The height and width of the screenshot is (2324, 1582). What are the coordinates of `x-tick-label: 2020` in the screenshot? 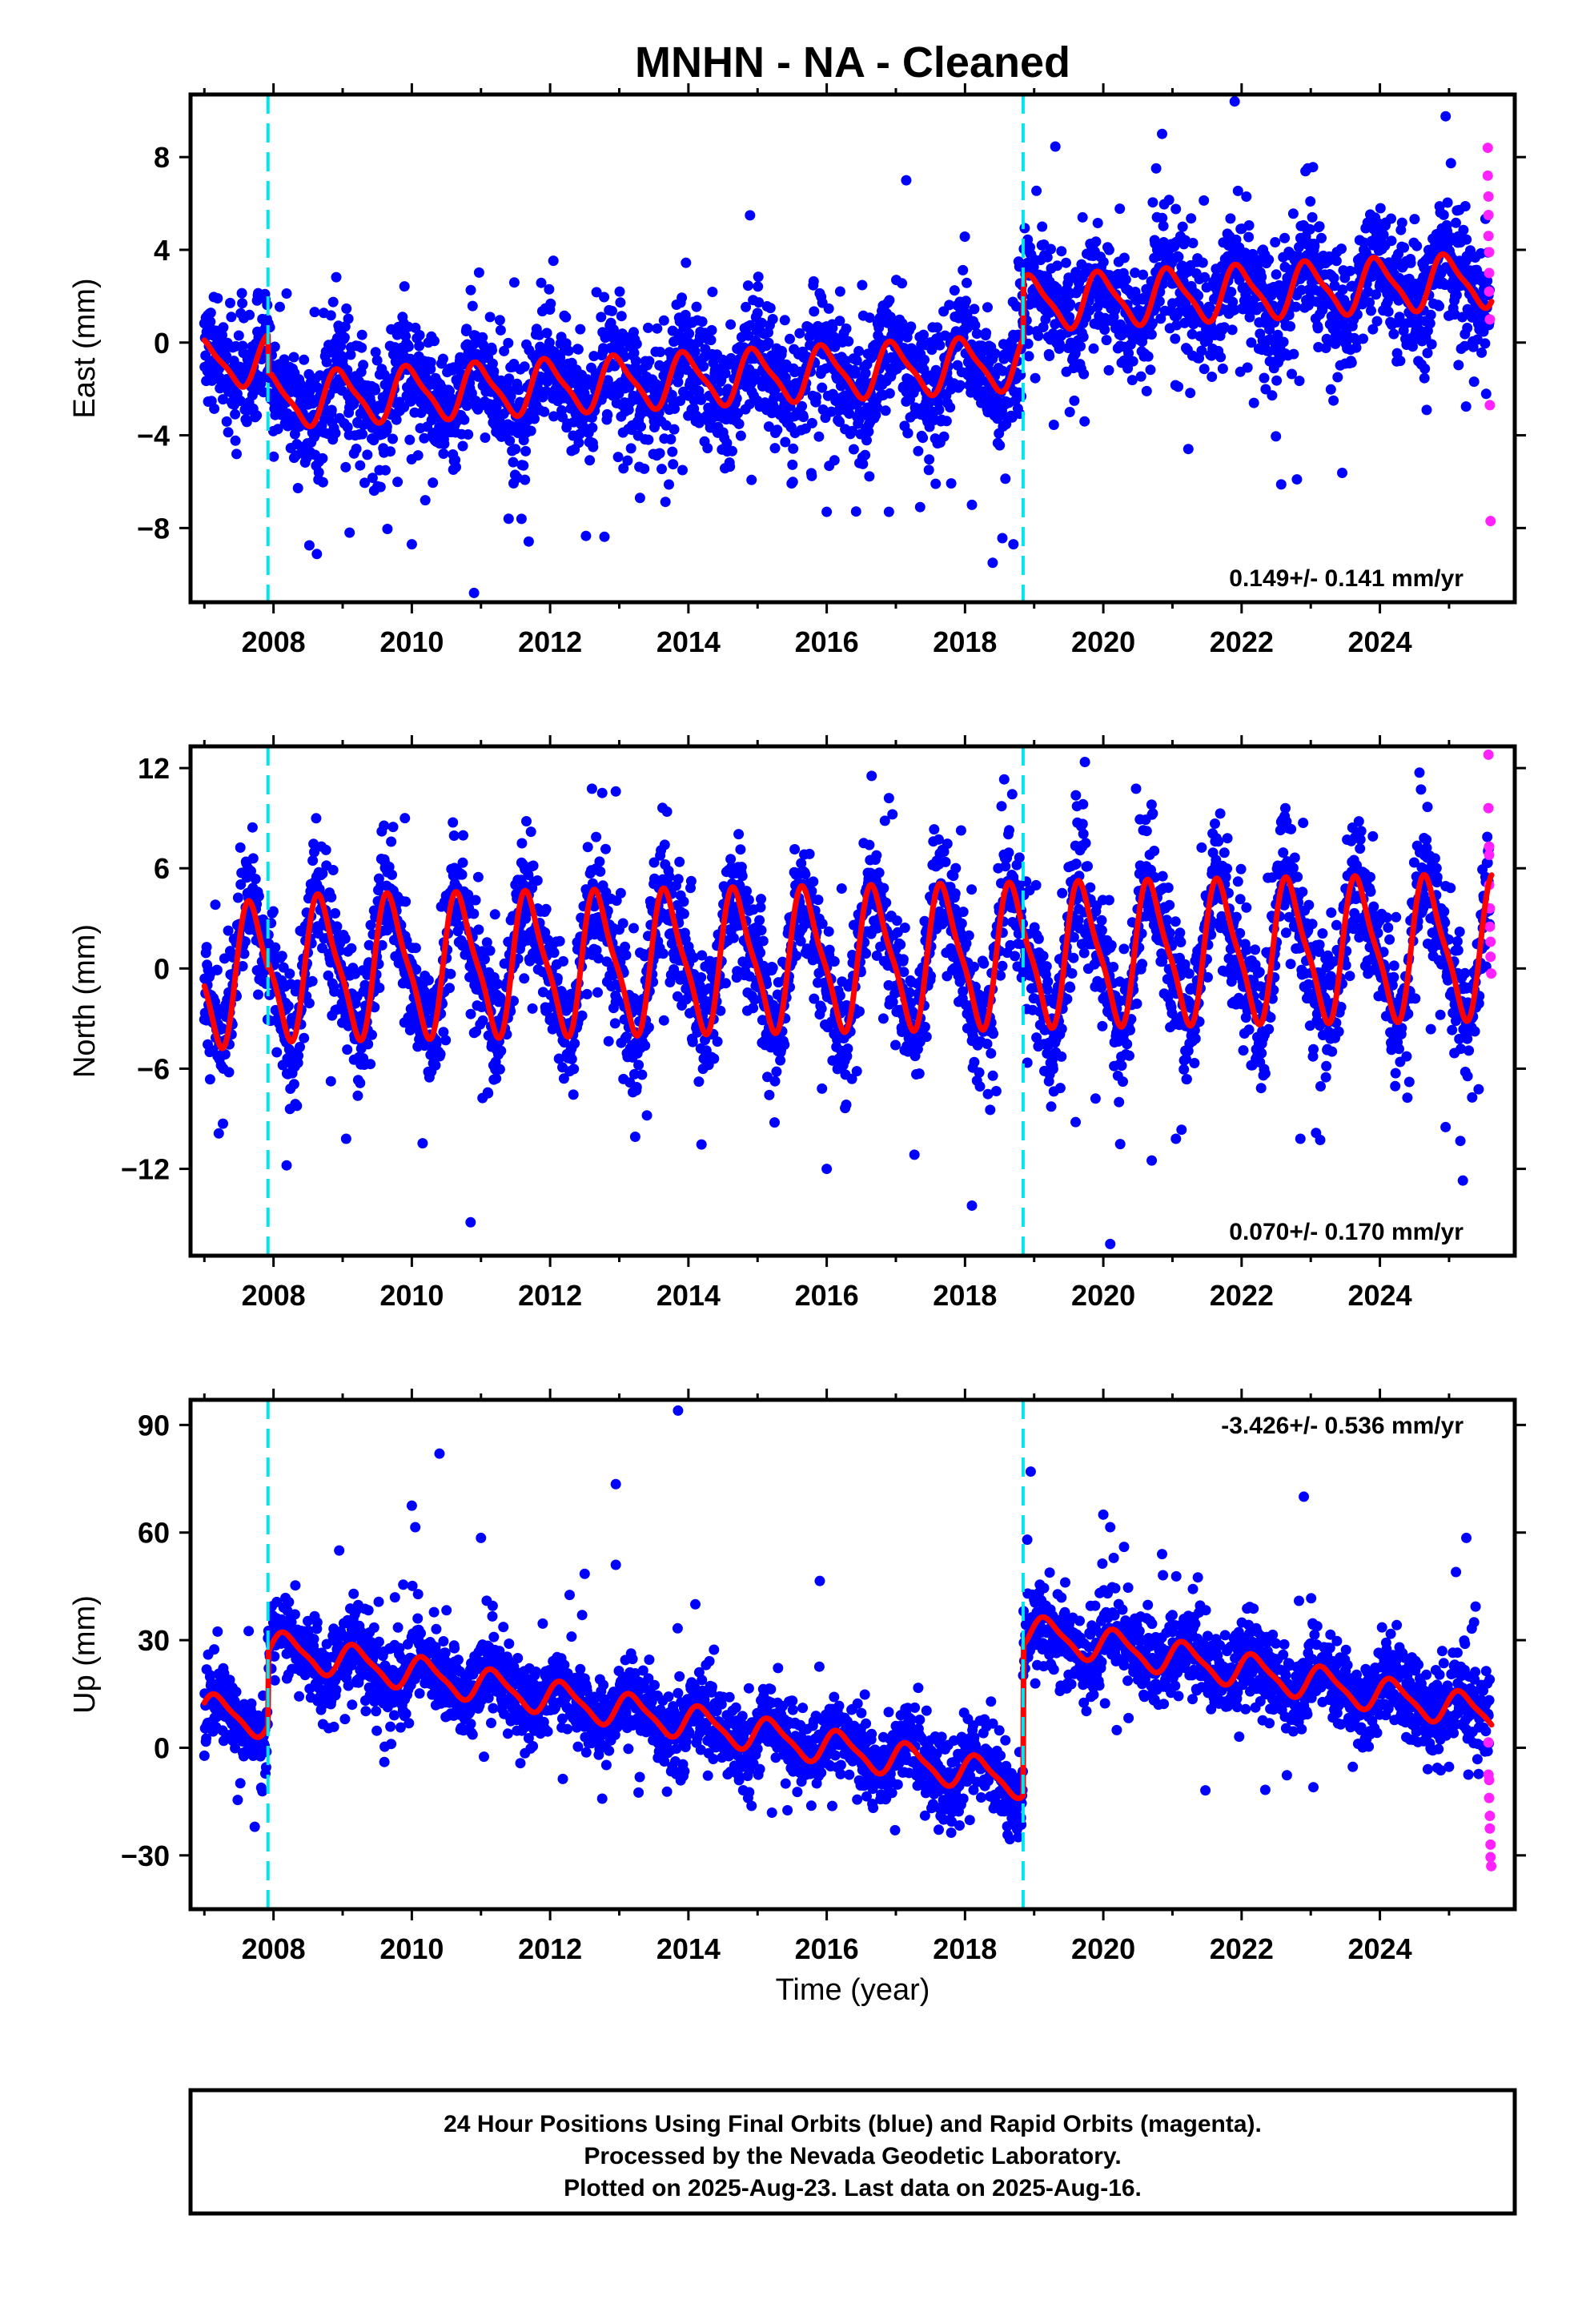 It's located at (1103, 641).